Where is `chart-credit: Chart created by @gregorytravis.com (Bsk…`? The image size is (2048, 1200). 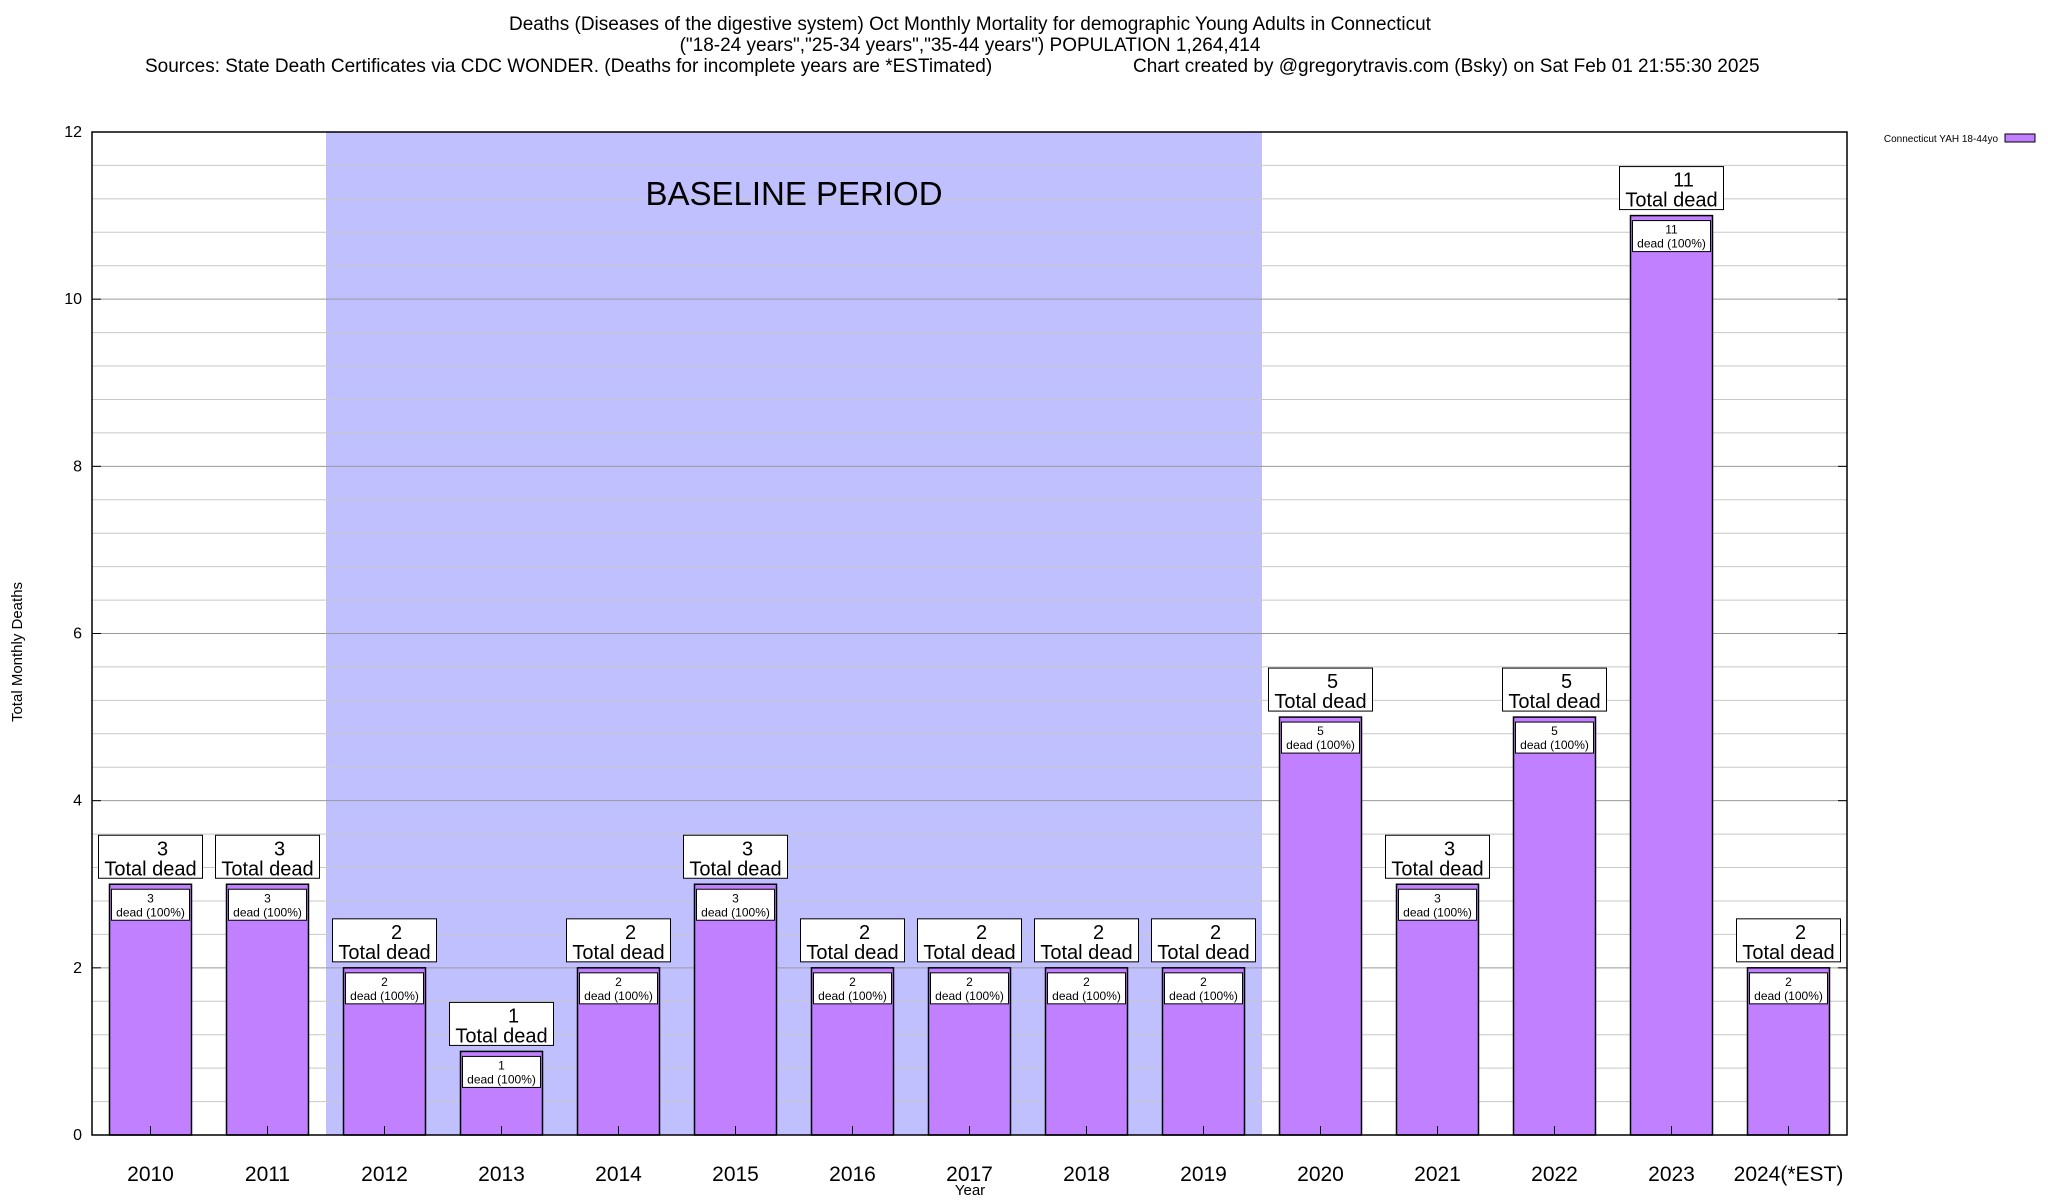
chart-credit: Chart created by @gregorytravis.com (Bsk… is located at coordinates (1446, 66).